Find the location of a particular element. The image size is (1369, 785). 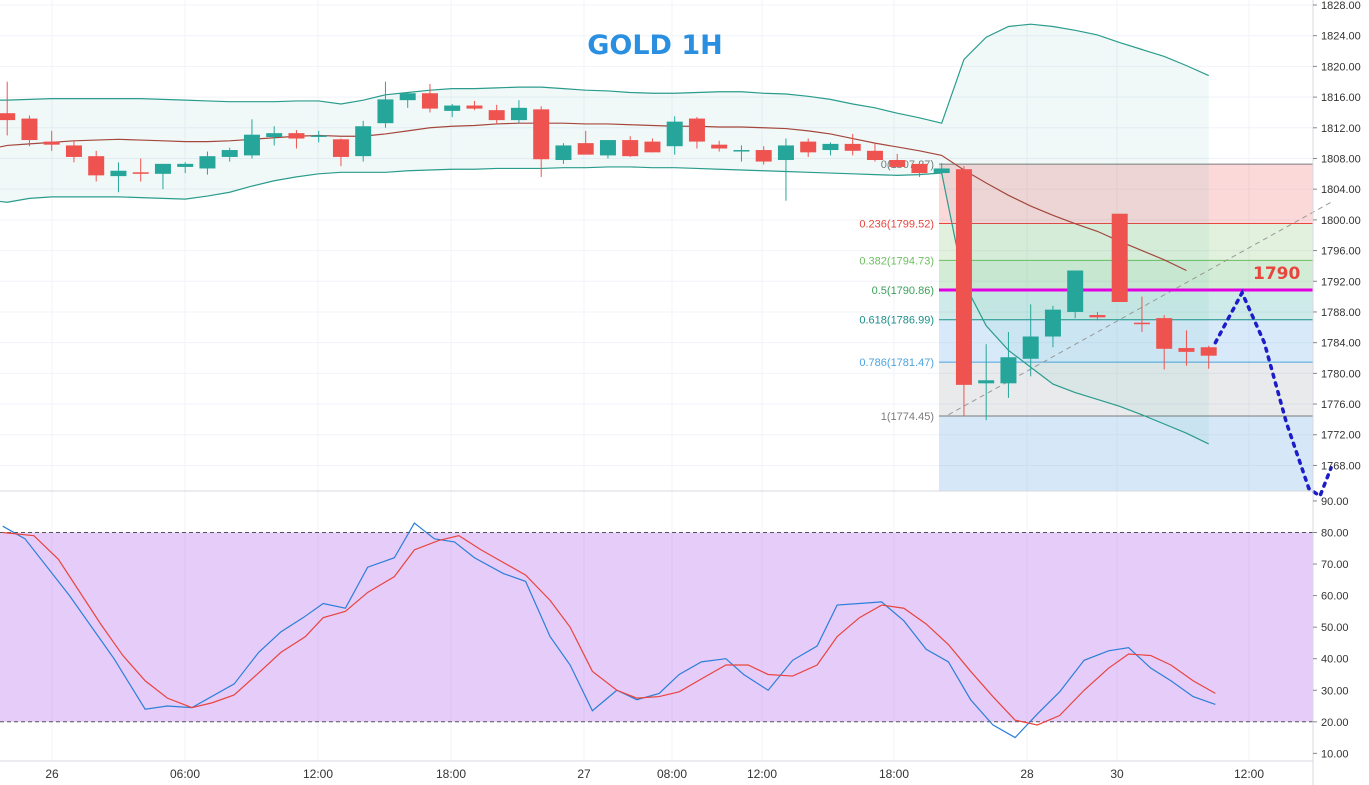

oscillator-tick-label: 50.00 is located at coordinates (1335, 628).